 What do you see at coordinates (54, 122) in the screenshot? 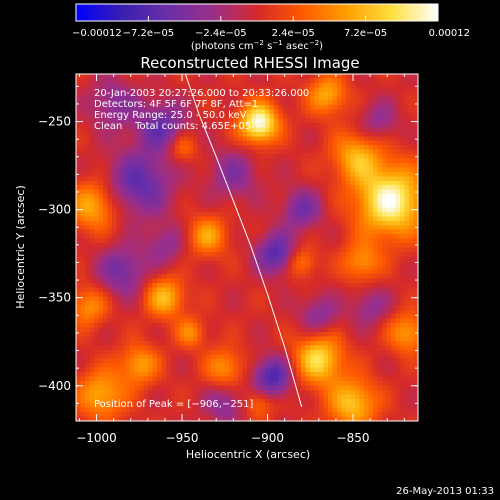
I see `y-tick-label: −250` at bounding box center [54, 122].